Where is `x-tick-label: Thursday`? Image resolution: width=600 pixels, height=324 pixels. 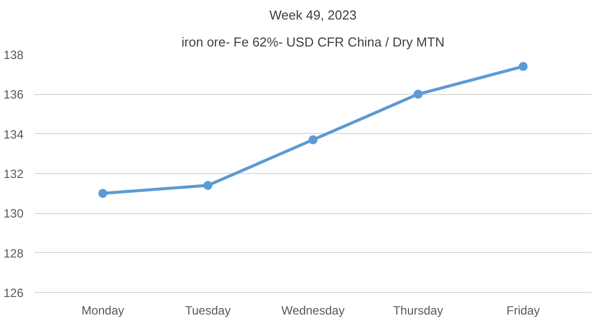
x-tick-label: Thursday is located at coordinates (418, 311).